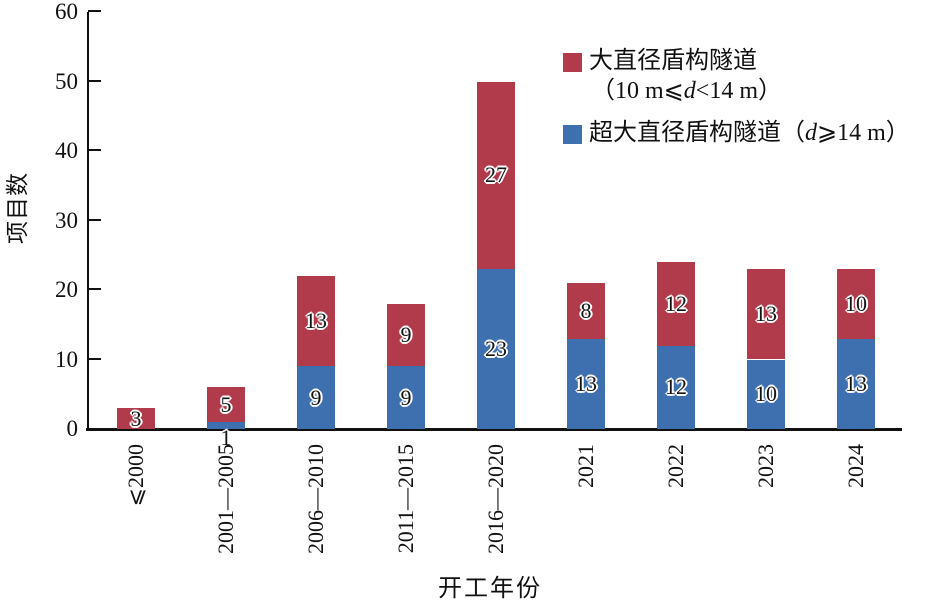 Image resolution: width=945 pixels, height=607 pixels. Describe the element at coordinates (765, 466) in the screenshot. I see `x-tick-label: 2023` at that location.